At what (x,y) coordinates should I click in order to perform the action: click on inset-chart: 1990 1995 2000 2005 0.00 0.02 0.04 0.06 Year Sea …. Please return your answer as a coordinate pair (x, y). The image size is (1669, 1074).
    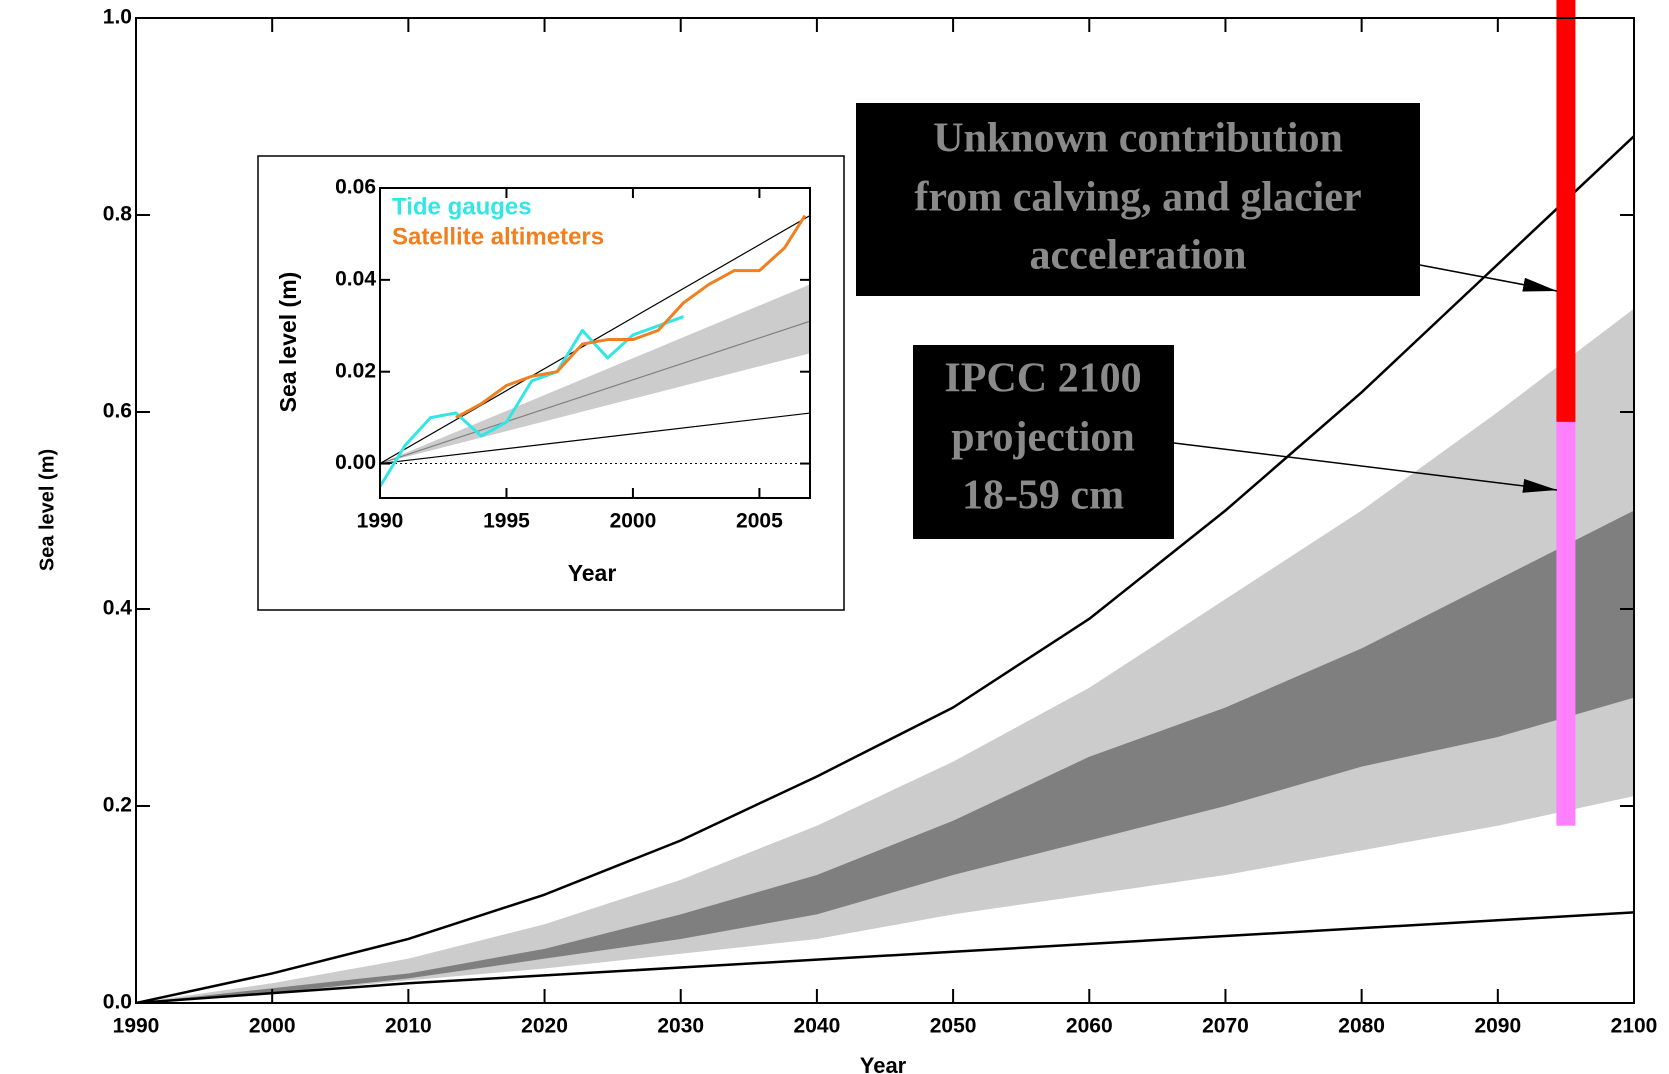
    Looking at the image, I should click on (551, 383).